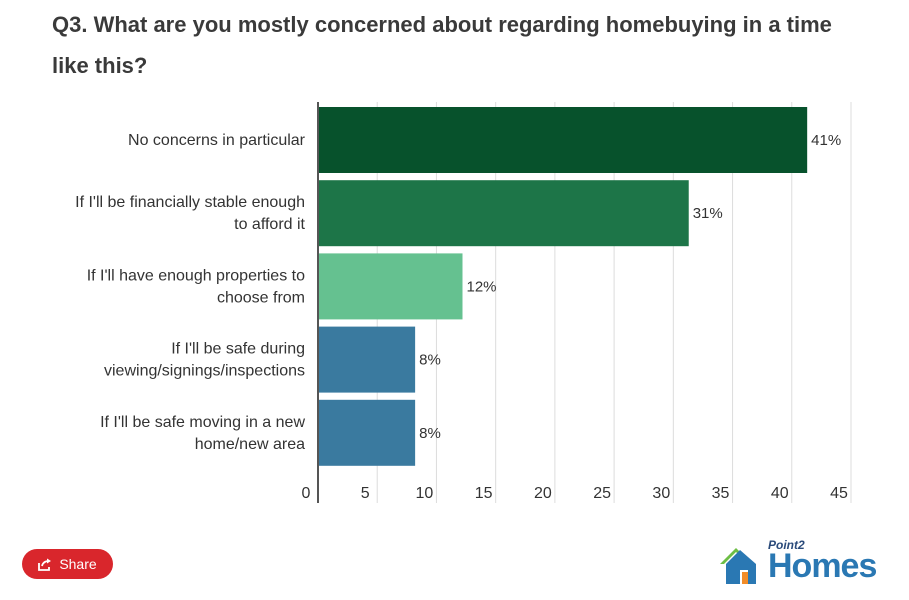 Image resolution: width=909 pixels, height=600 pixels. What do you see at coordinates (575, 493) in the screenshot?
I see `x-tick-labels: 0 5 10 15 20 25 30 35 40 45` at bounding box center [575, 493].